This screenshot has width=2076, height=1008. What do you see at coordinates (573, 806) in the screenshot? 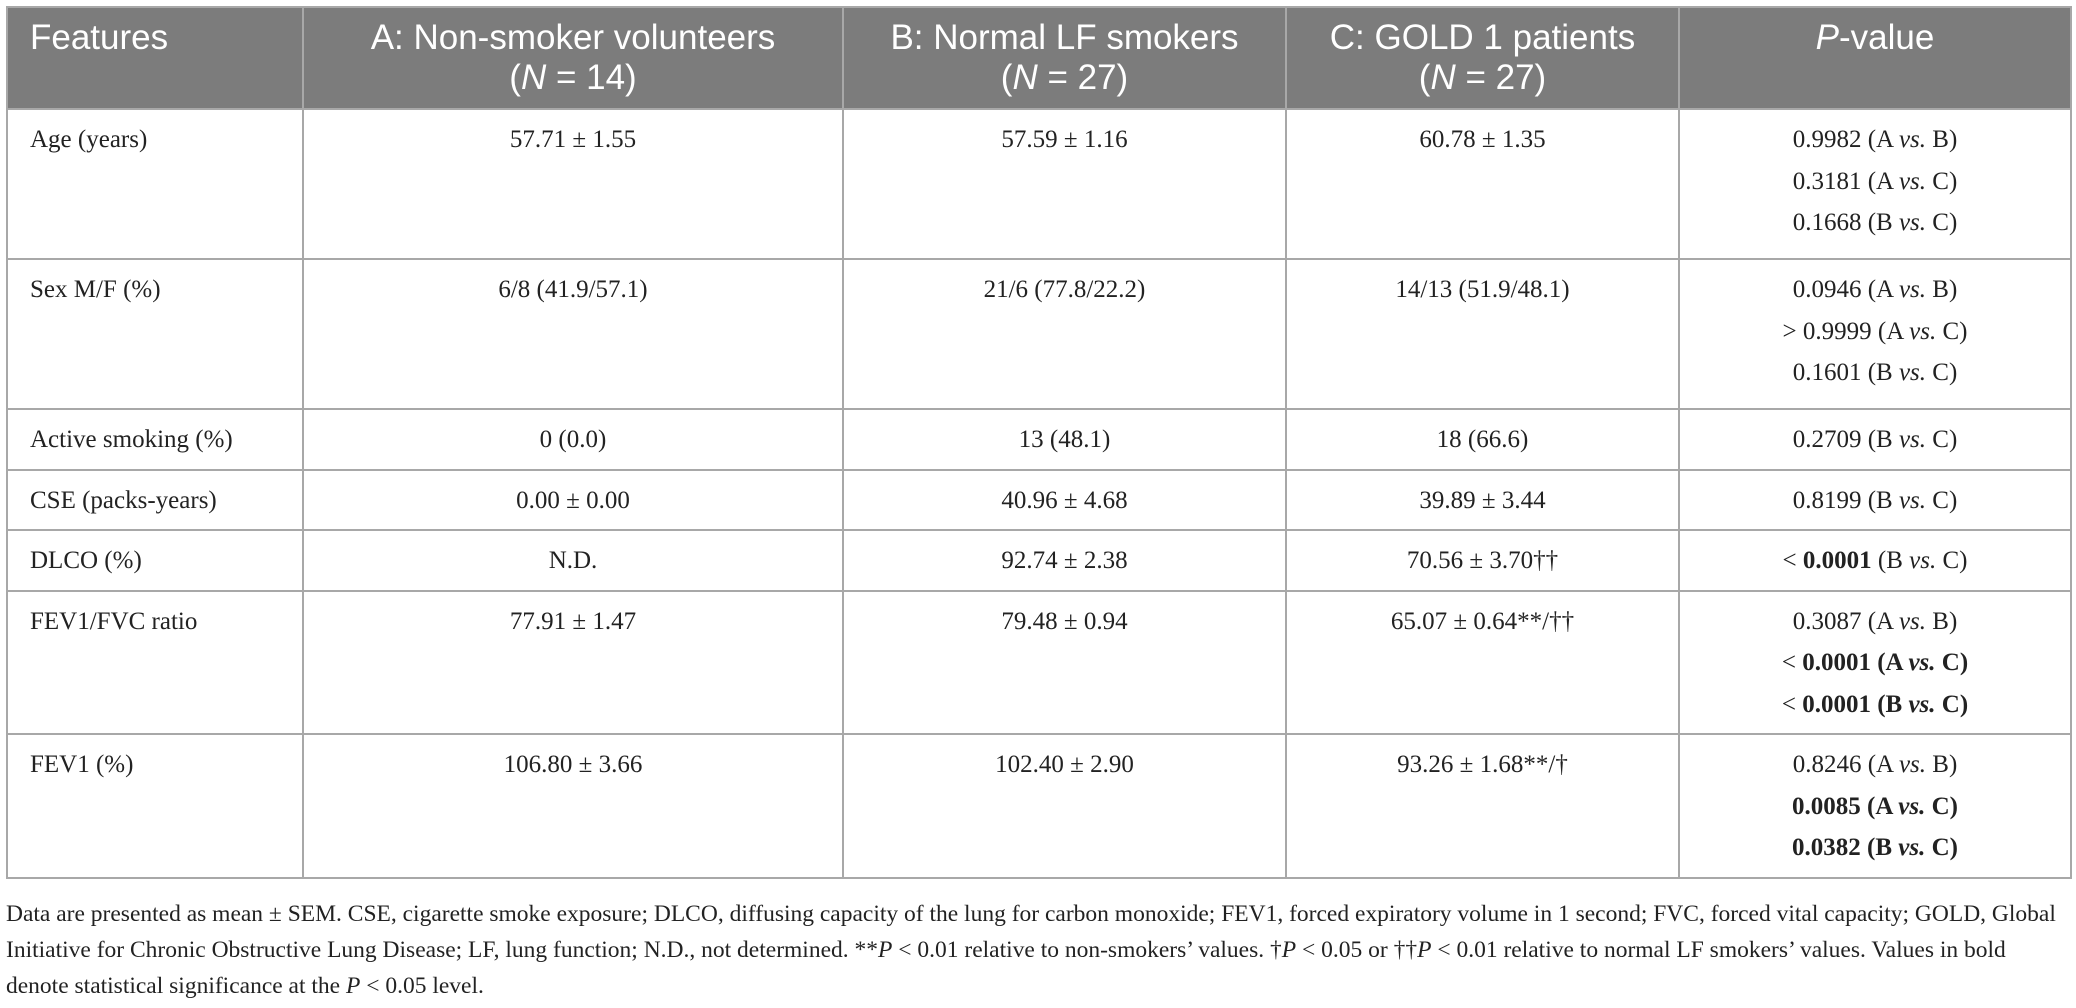
I see `group-a-cell: 106.80 ± 3.66` at bounding box center [573, 806].